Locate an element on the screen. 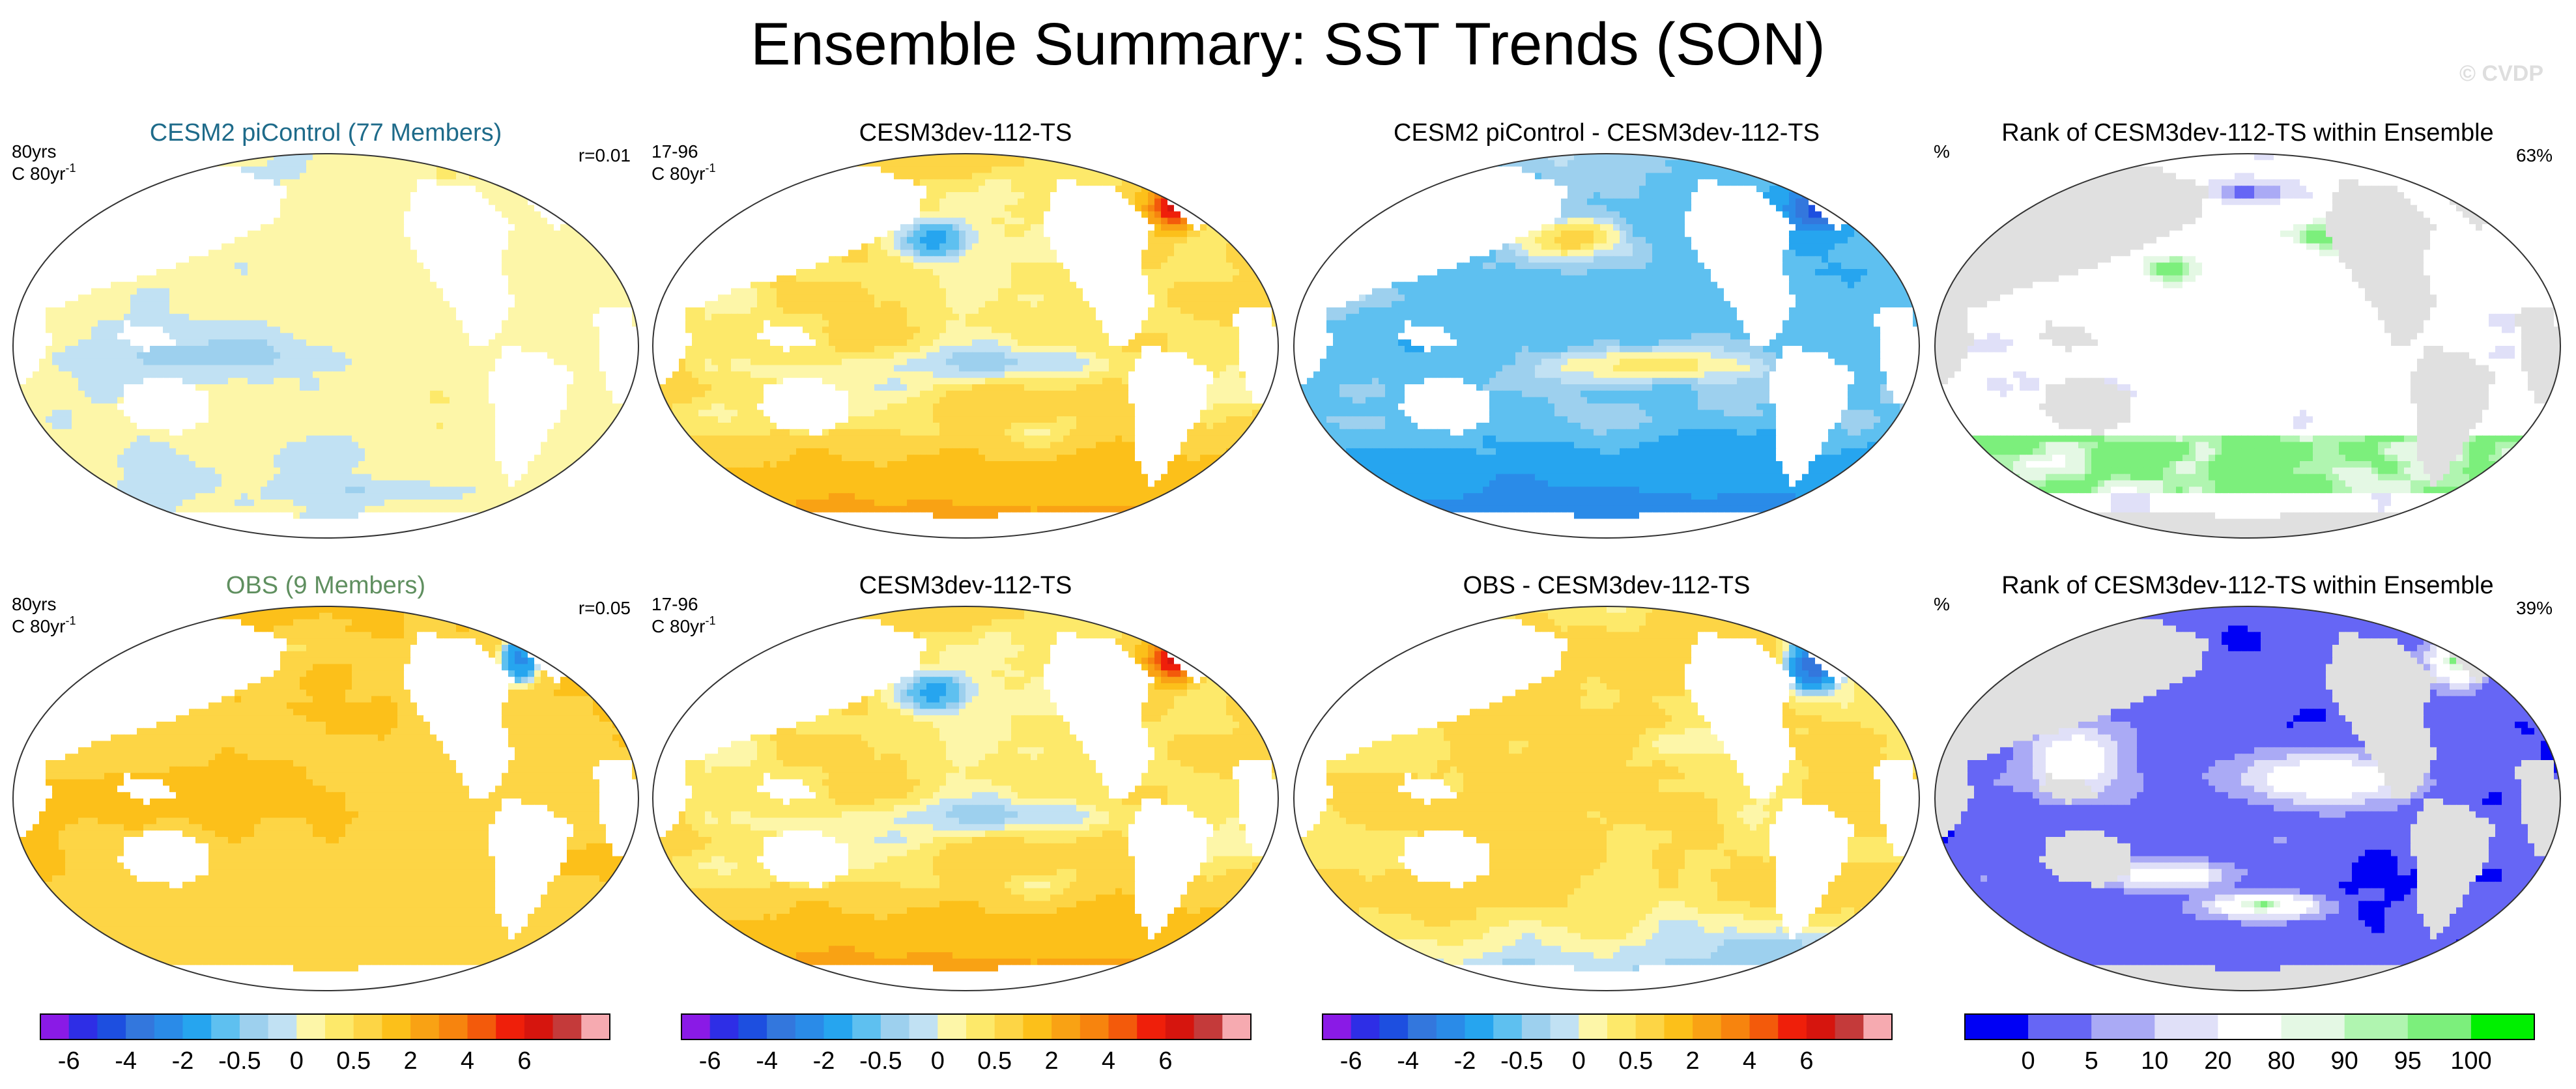 Image resolution: width=2576 pixels, height=1089 pixels. colorbar-3: -6 -4 -2 -0.5 0 0.5 2 4 6 is located at coordinates (1607, 1044).